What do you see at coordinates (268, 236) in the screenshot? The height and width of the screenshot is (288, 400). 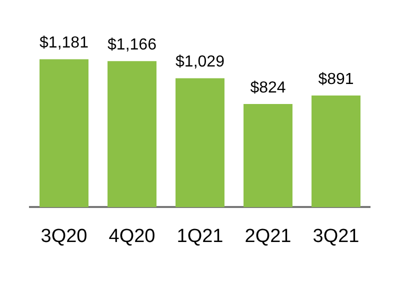 I see `x-tick-label: 2Q21` at bounding box center [268, 236].